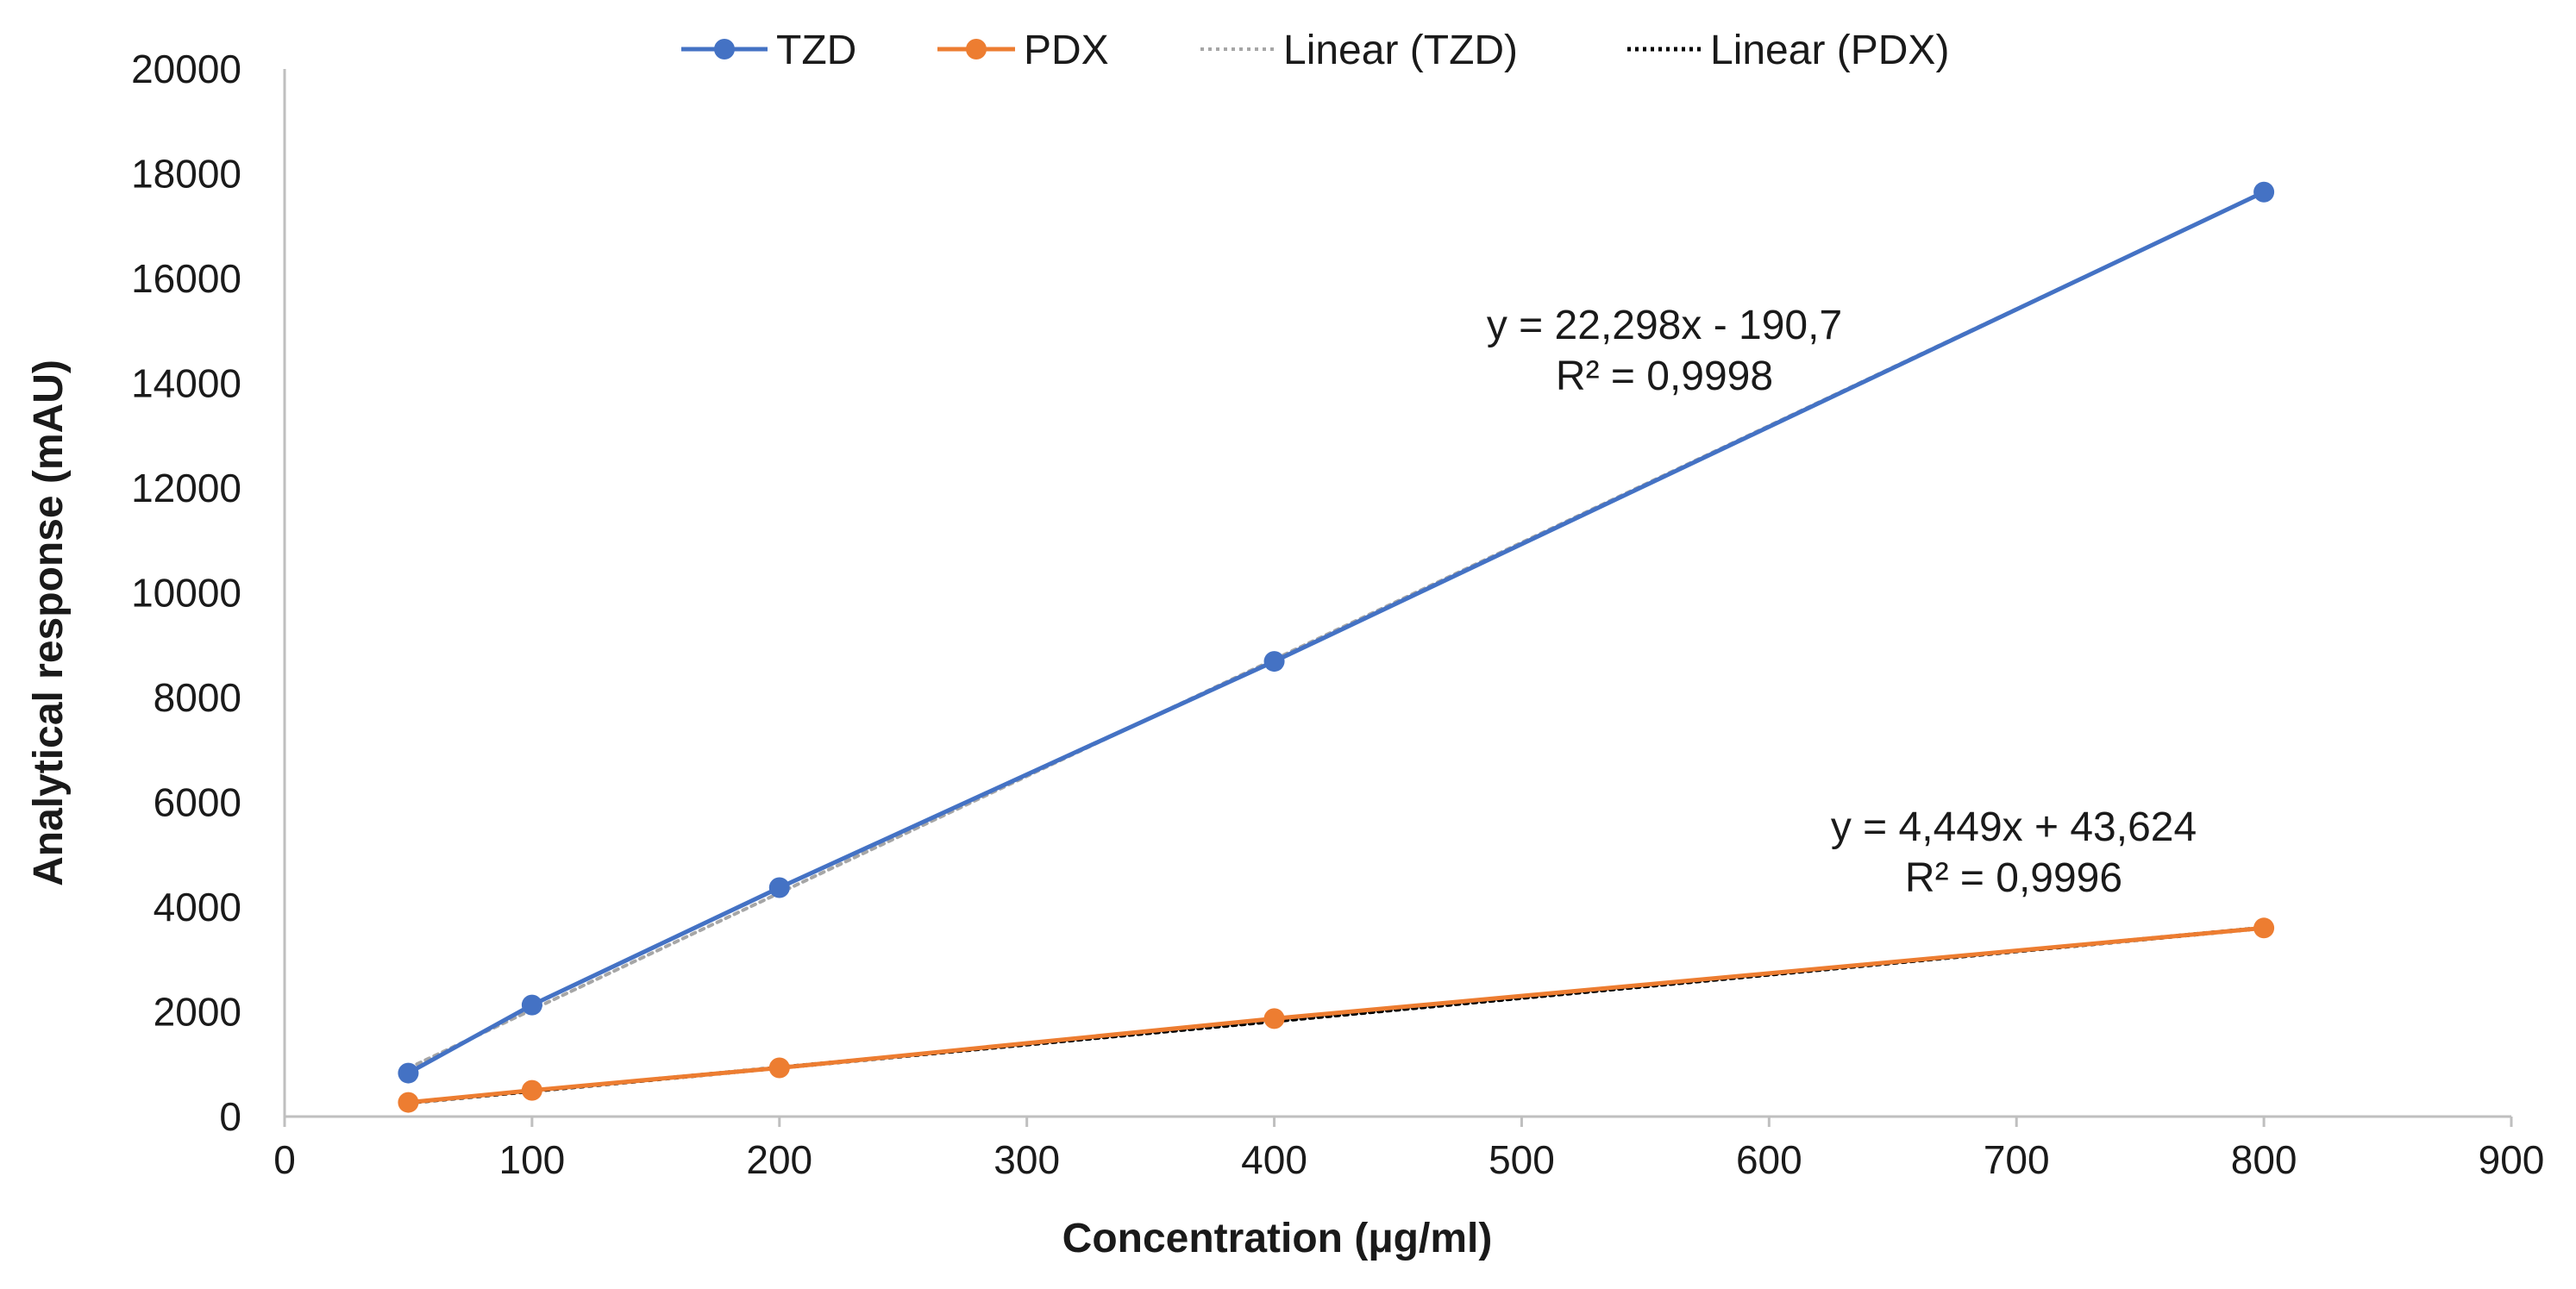 Image resolution: width=2576 pixels, height=1289 pixels. I want to click on y-tick-label: 4000, so click(197, 907).